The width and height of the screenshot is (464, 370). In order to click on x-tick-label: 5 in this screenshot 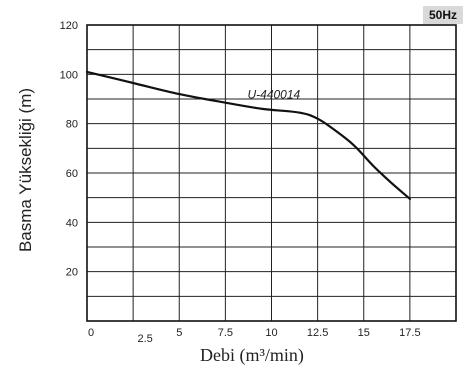, I will do `click(179, 333)`.